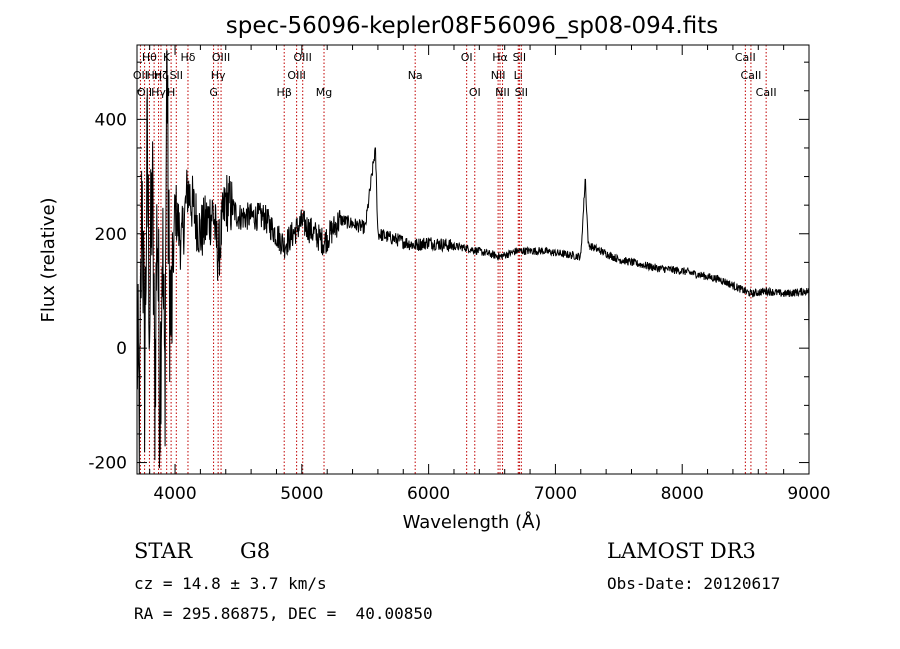  I want to click on observation-date: Obs-Date: 20120617, so click(694, 583).